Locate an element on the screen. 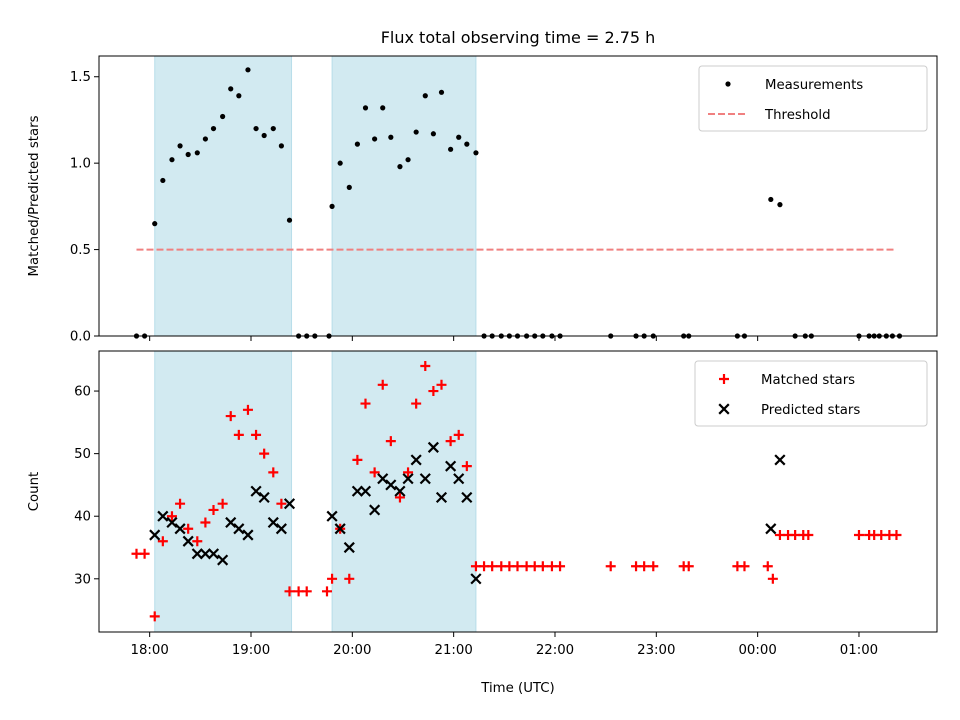 The height and width of the screenshot is (720, 960). x-tick-label-4: 22:00 is located at coordinates (555, 650).